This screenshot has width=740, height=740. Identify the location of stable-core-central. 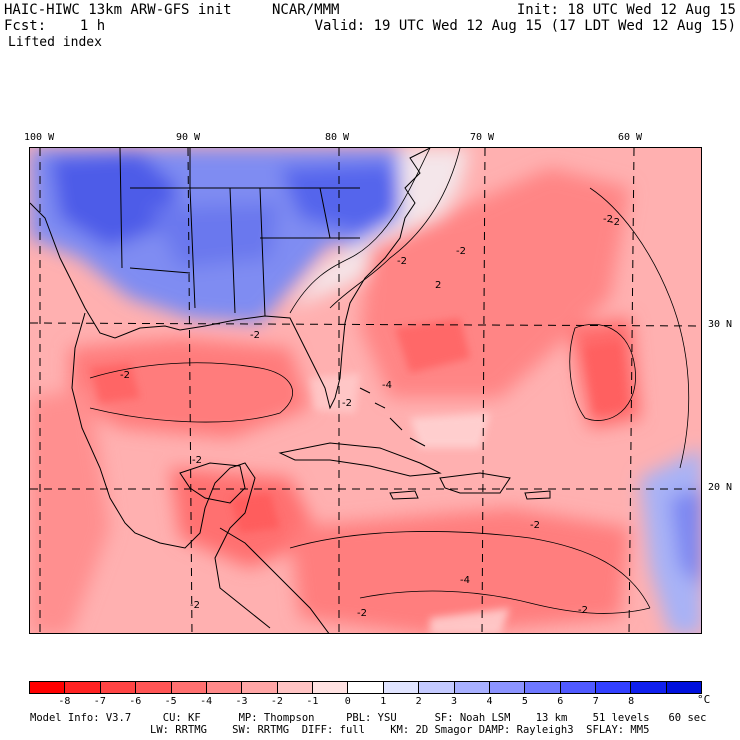
(215, 235).